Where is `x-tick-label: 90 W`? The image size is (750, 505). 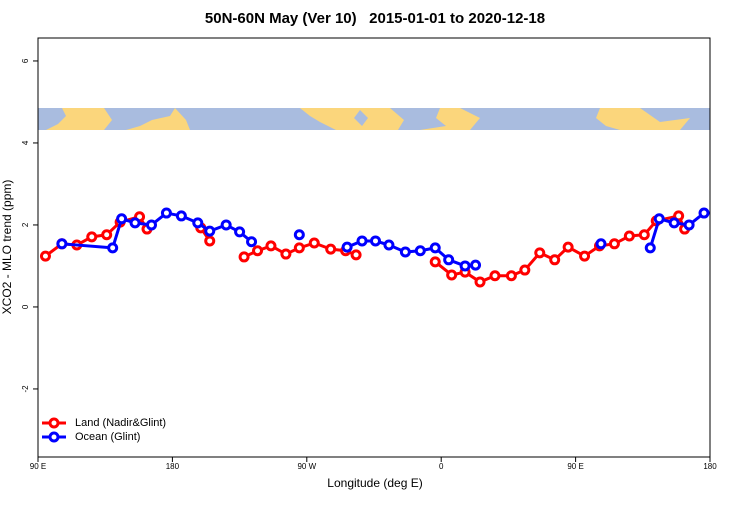 x-tick-label: 90 W is located at coordinates (306, 466).